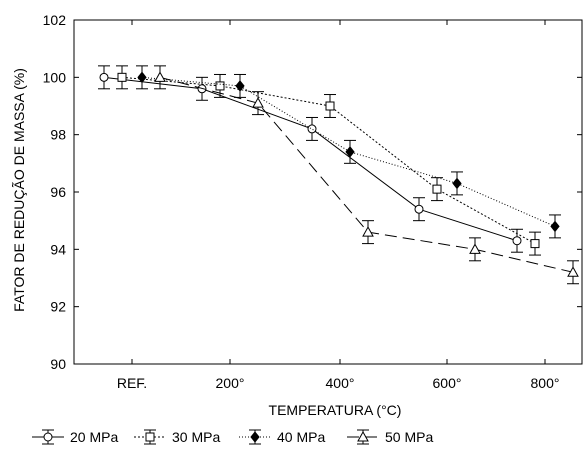 The width and height of the screenshot is (587, 450). Describe the element at coordinates (55, 77) in the screenshot. I see `y-tick-label: 100` at that location.